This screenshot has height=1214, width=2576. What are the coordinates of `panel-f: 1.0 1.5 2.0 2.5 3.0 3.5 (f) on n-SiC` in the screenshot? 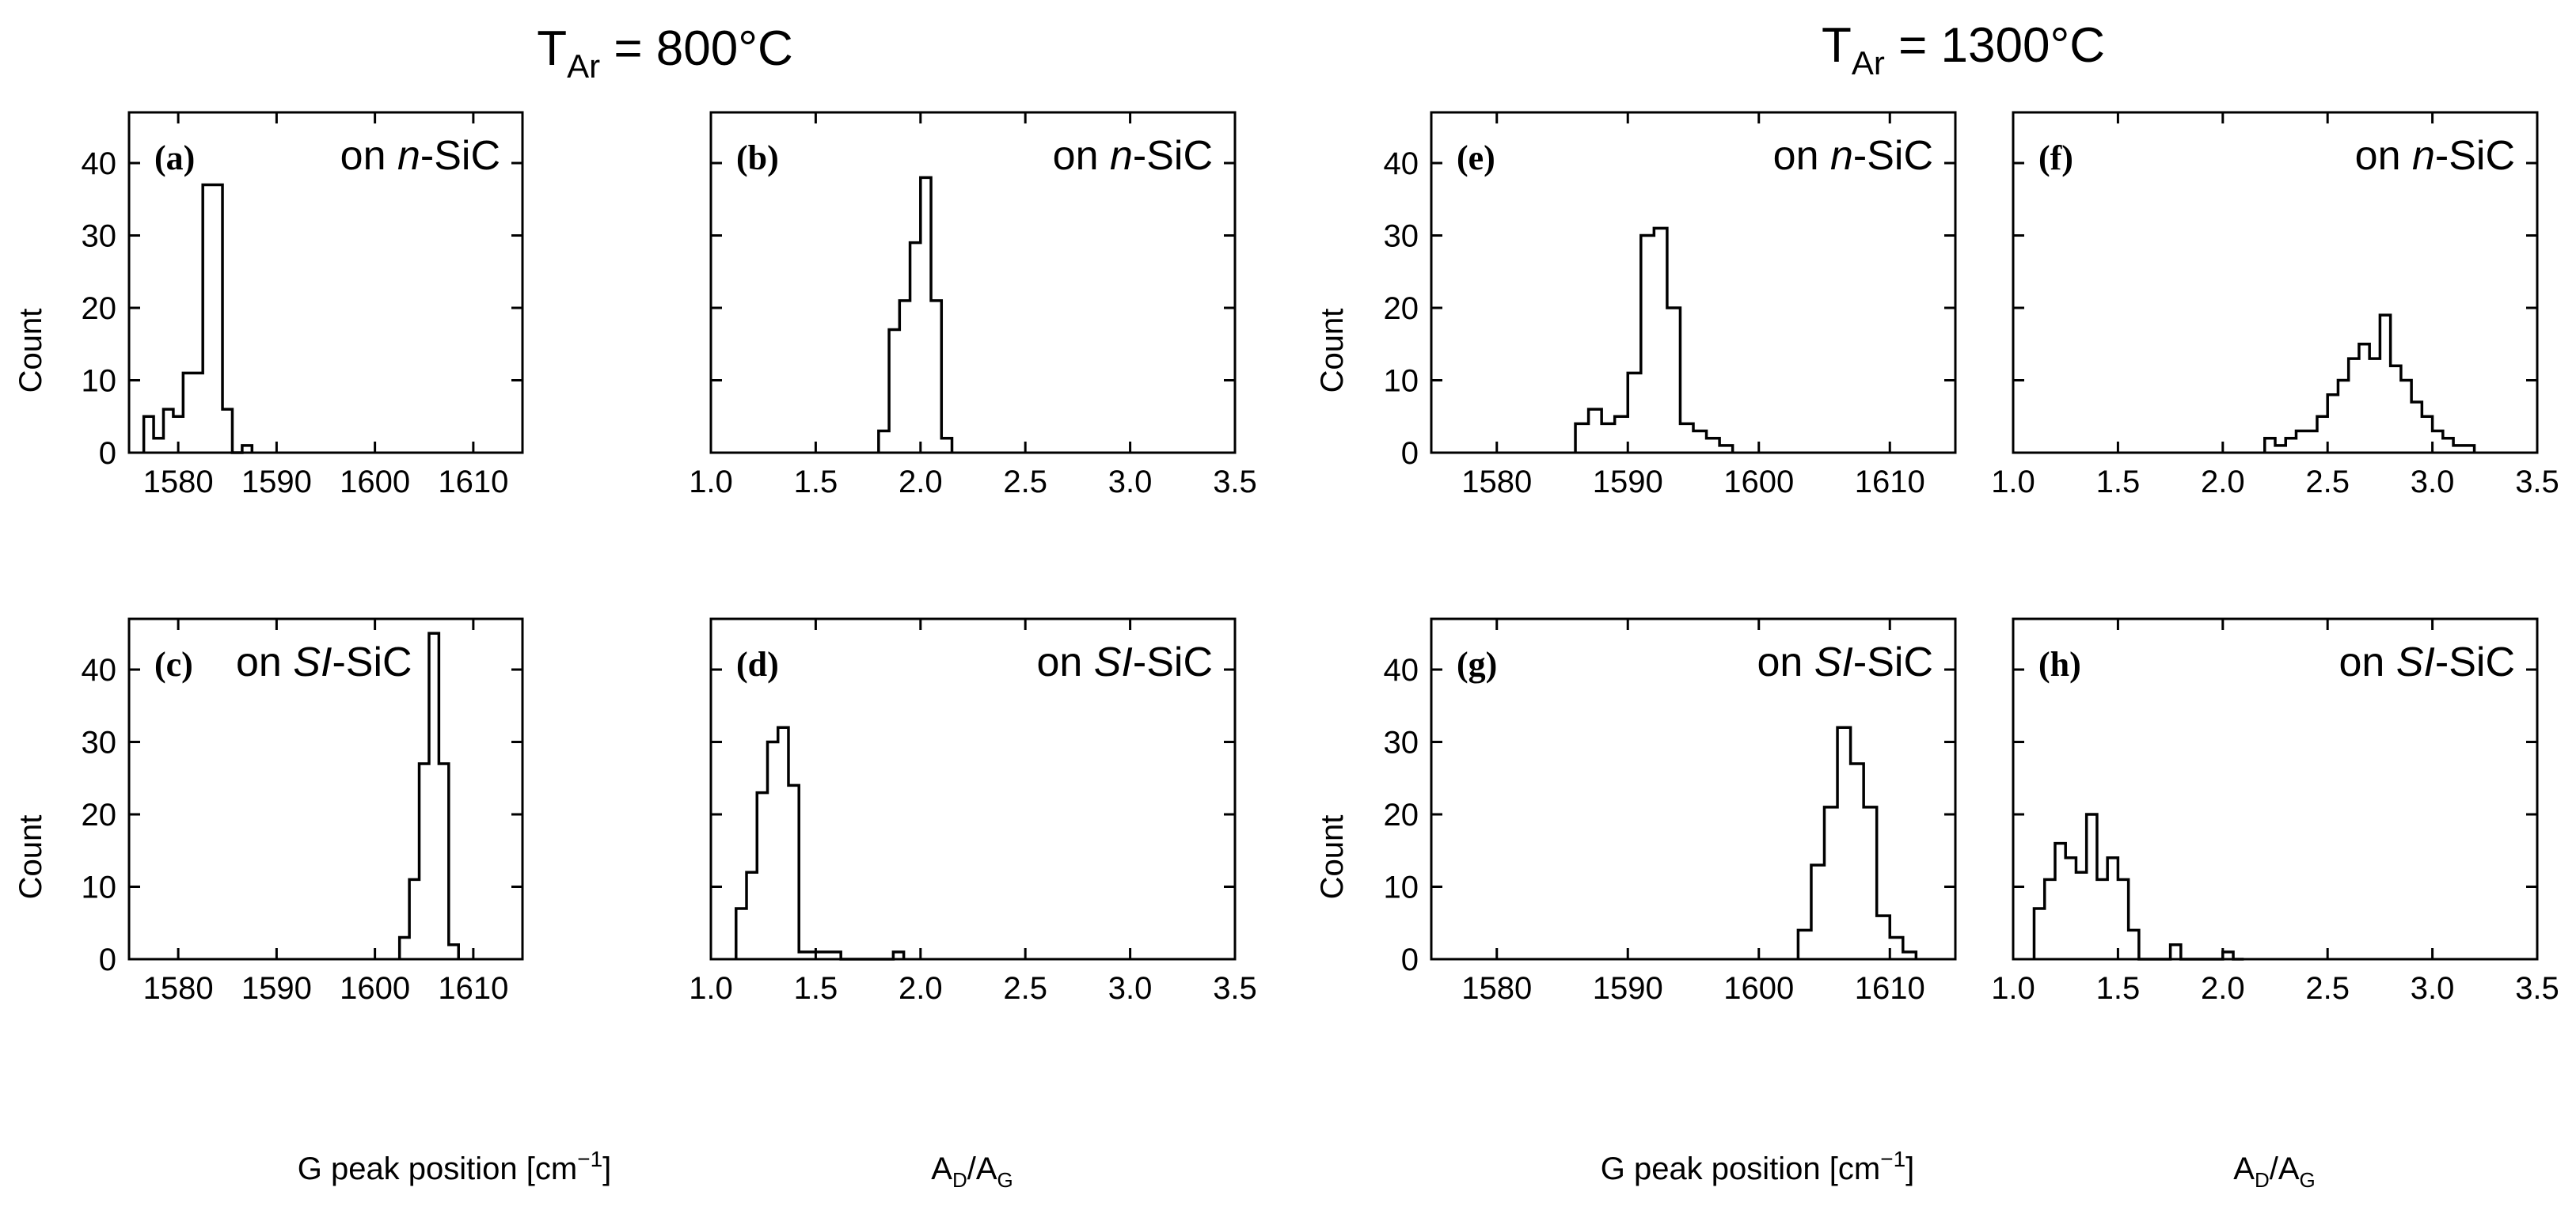 It's located at (2275, 305).